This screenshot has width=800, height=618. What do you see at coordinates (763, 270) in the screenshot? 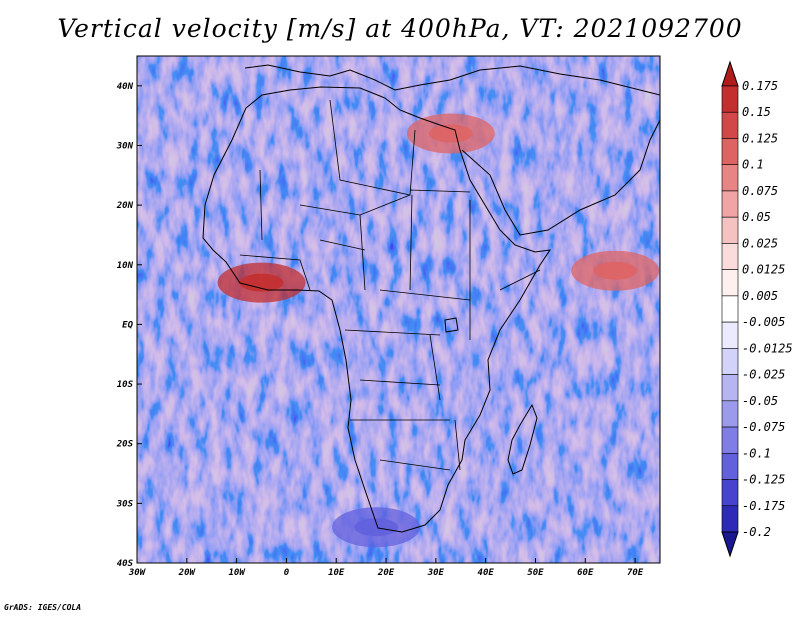
I see `colorbar-label: 0.0125` at bounding box center [763, 270].